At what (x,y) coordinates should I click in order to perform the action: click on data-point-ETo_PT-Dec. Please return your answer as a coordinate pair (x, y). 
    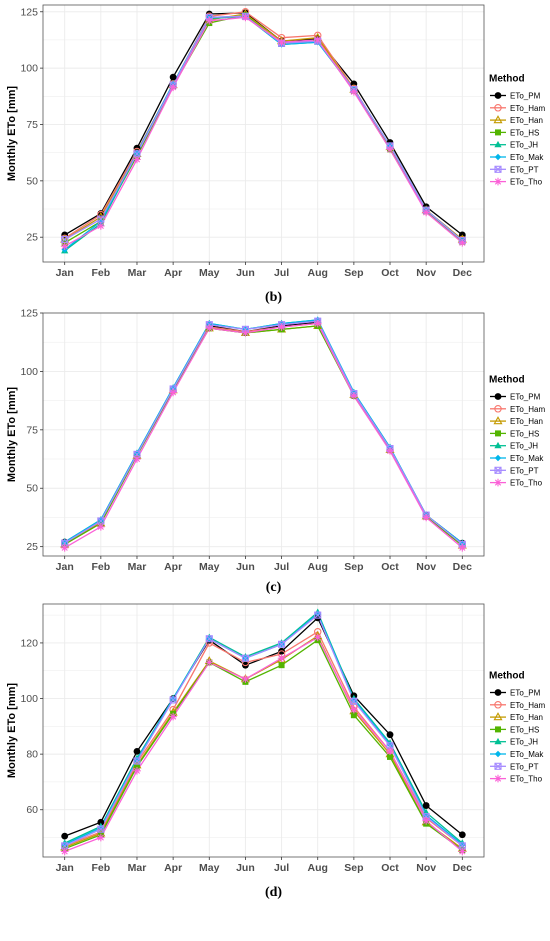
    Looking at the image, I should click on (462, 846).